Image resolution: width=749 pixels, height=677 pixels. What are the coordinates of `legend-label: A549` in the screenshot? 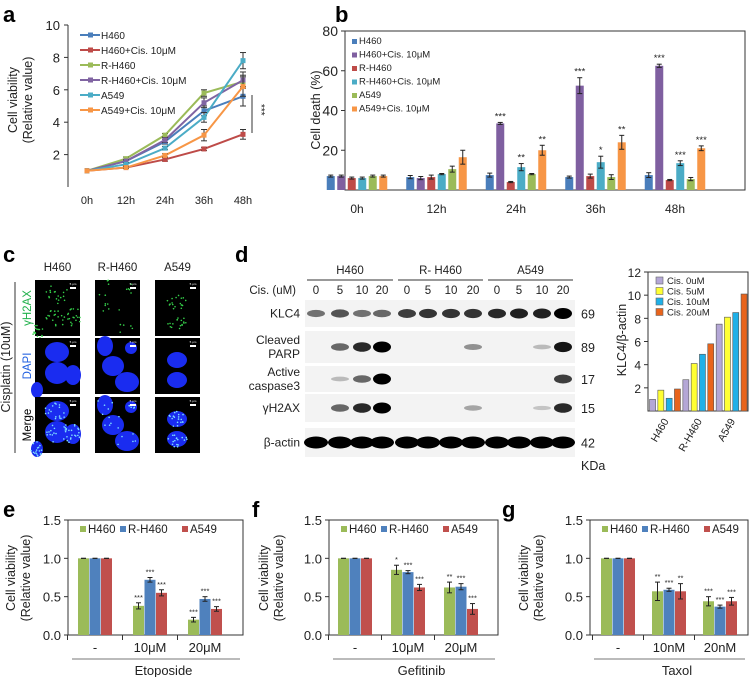 It's located at (113, 96).